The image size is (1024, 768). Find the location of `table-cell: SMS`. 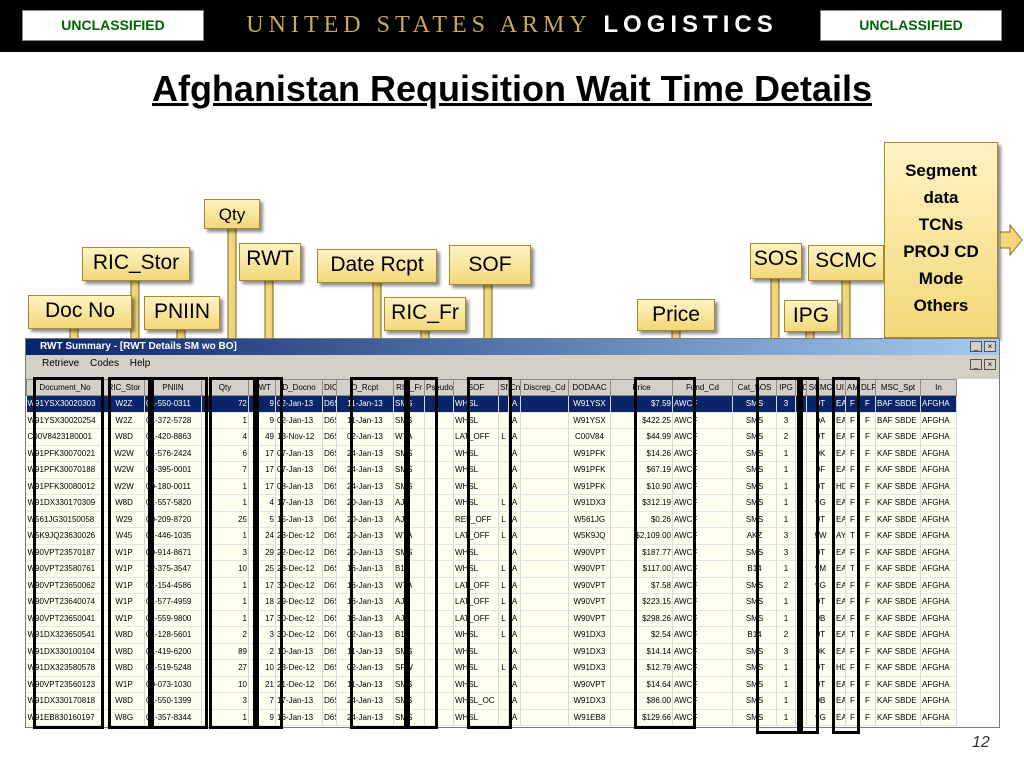

table-cell: SMS is located at coordinates (754, 684).